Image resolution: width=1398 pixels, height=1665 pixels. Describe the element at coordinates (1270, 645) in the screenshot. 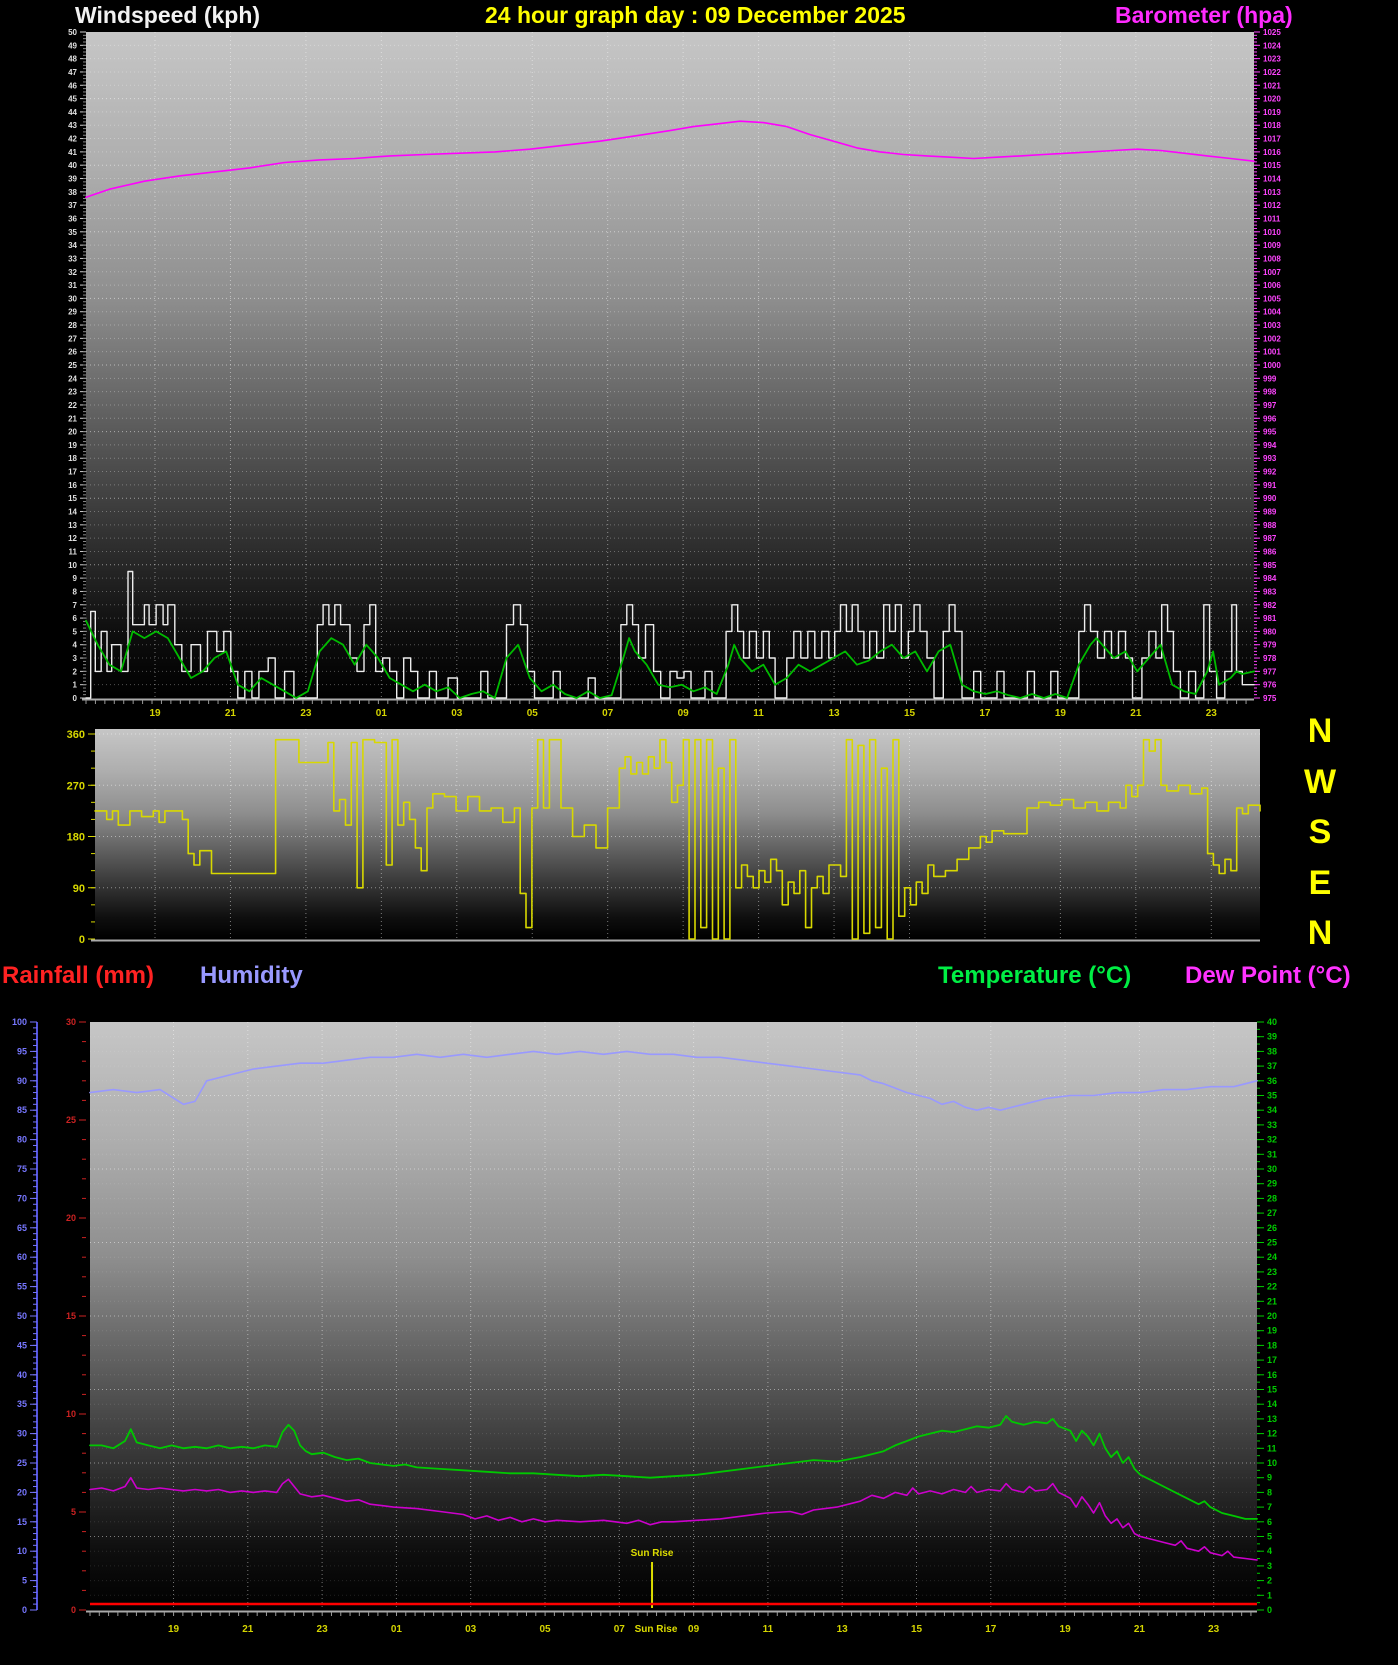

I see `svg-text: 979` at that location.